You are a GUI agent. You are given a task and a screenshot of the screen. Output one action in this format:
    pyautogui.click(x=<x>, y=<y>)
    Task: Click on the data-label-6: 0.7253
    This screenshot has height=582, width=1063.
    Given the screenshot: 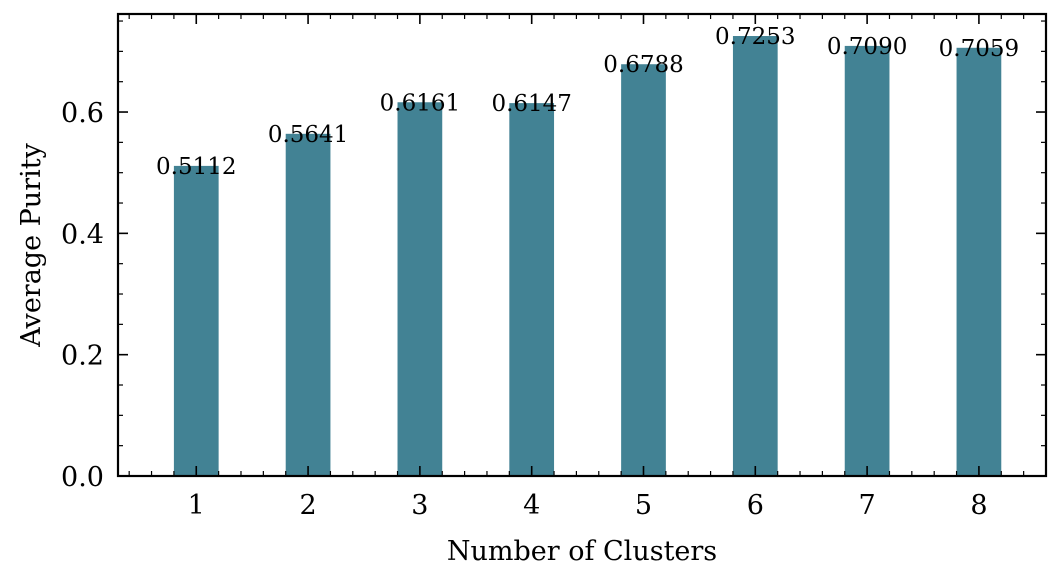 What is the action you would take?
    pyautogui.click(x=755, y=37)
    